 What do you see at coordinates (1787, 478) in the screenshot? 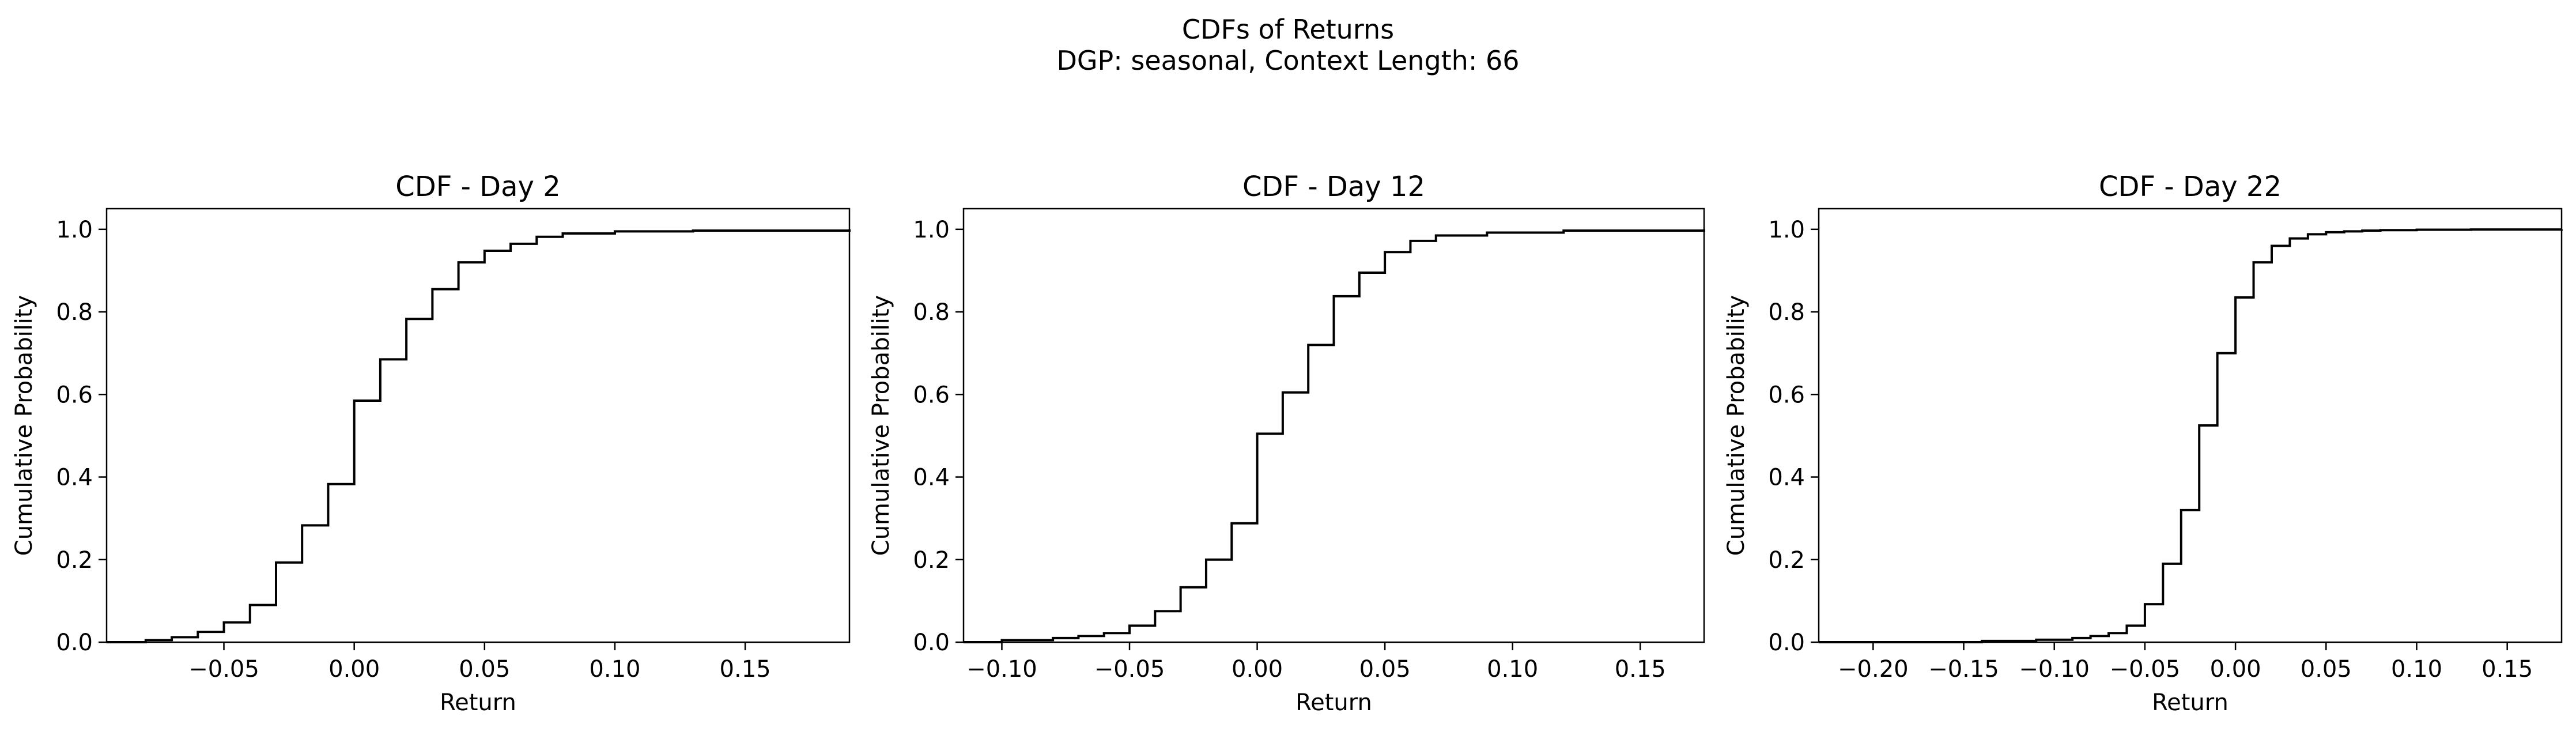
I see `chart-3-ytick-label: 0.4` at bounding box center [1787, 478].